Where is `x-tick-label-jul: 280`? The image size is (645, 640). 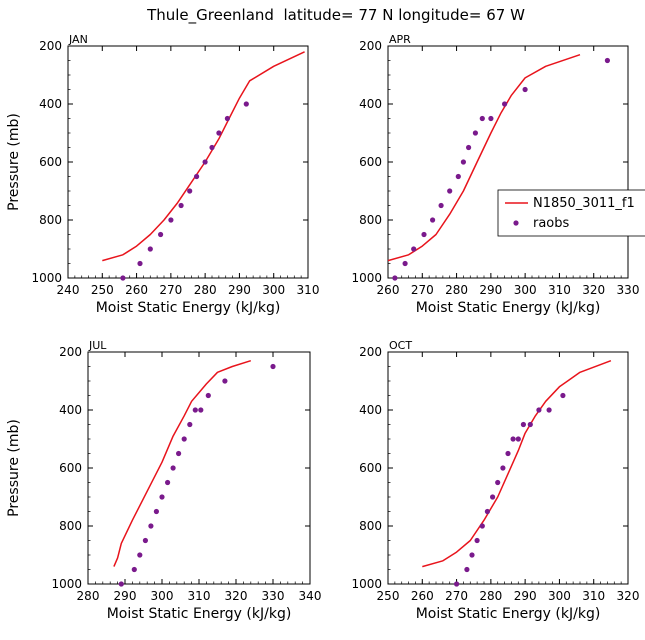
x-tick-label-jul: 280 is located at coordinates (88, 596).